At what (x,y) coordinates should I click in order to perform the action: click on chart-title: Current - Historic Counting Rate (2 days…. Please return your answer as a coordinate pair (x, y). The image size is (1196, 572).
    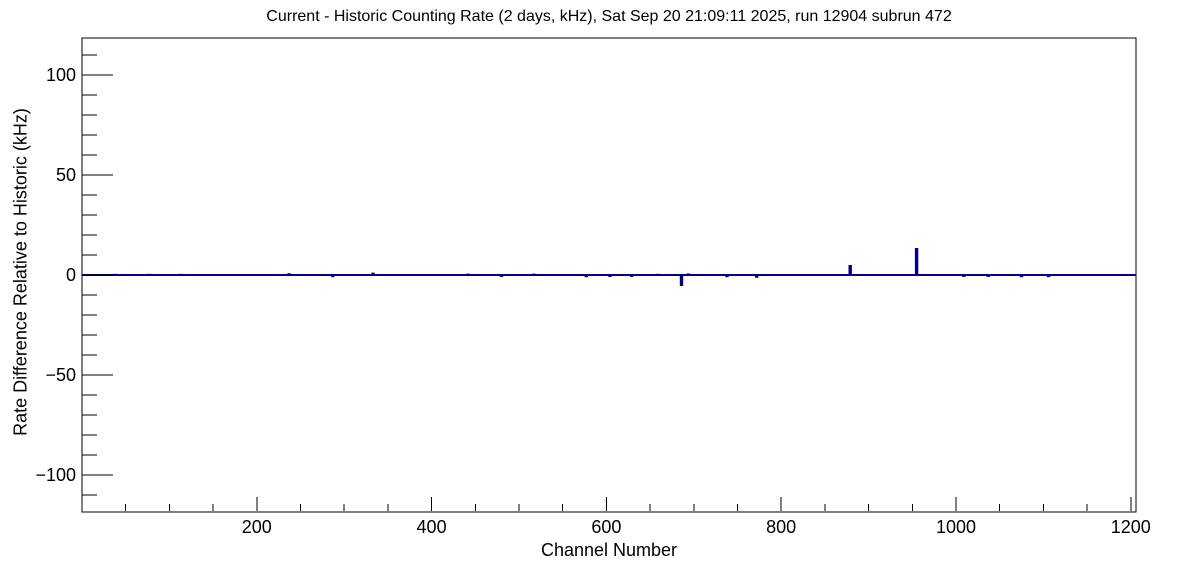
    Looking at the image, I should click on (609, 16).